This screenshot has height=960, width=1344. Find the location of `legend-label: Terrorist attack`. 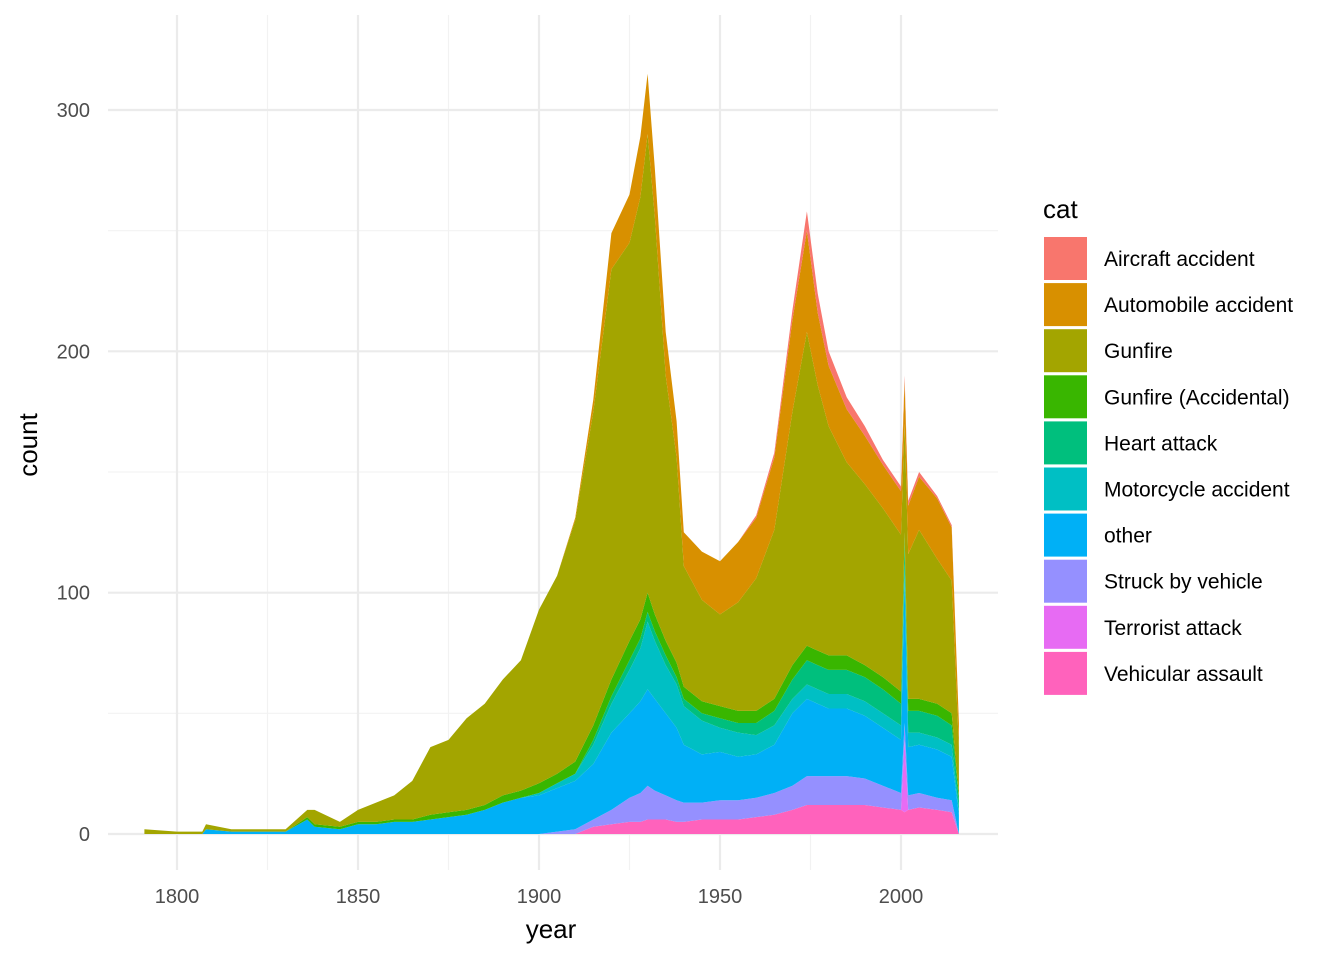

legend-label: Terrorist attack is located at coordinates (1173, 628).